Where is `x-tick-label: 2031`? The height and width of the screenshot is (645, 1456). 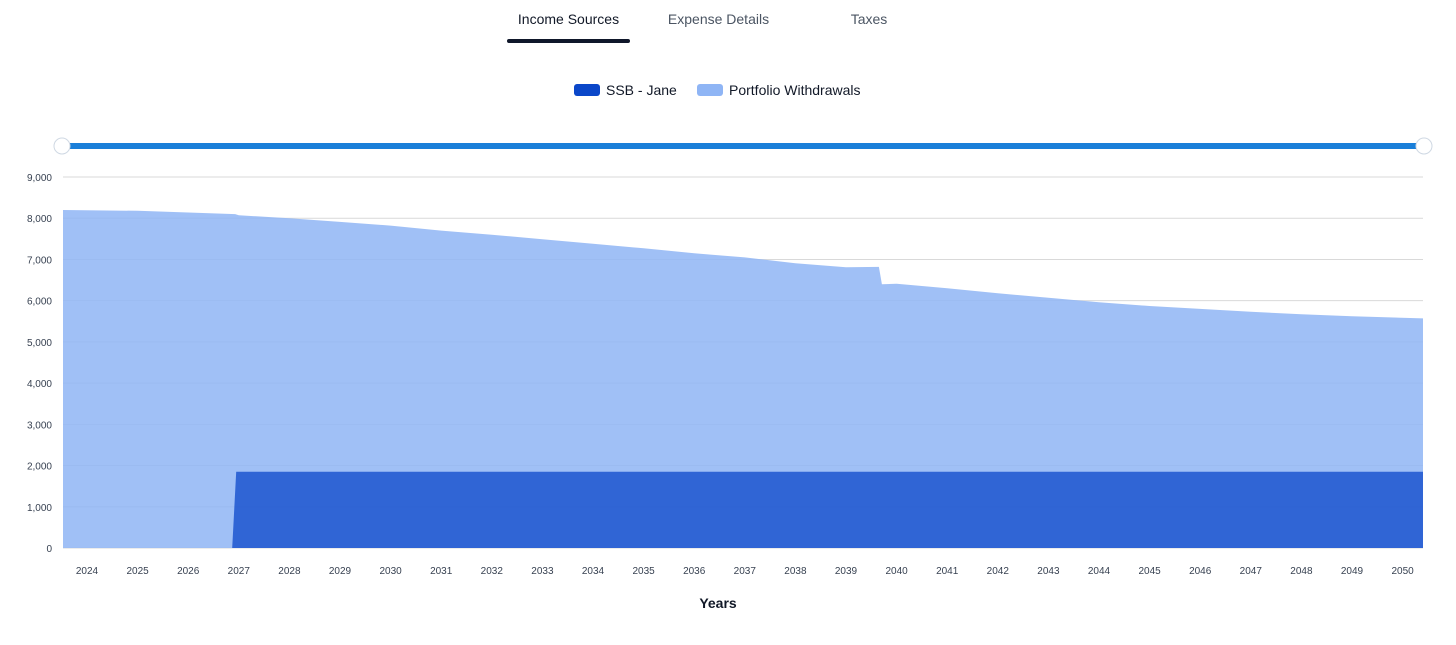 x-tick-label: 2031 is located at coordinates (441, 571).